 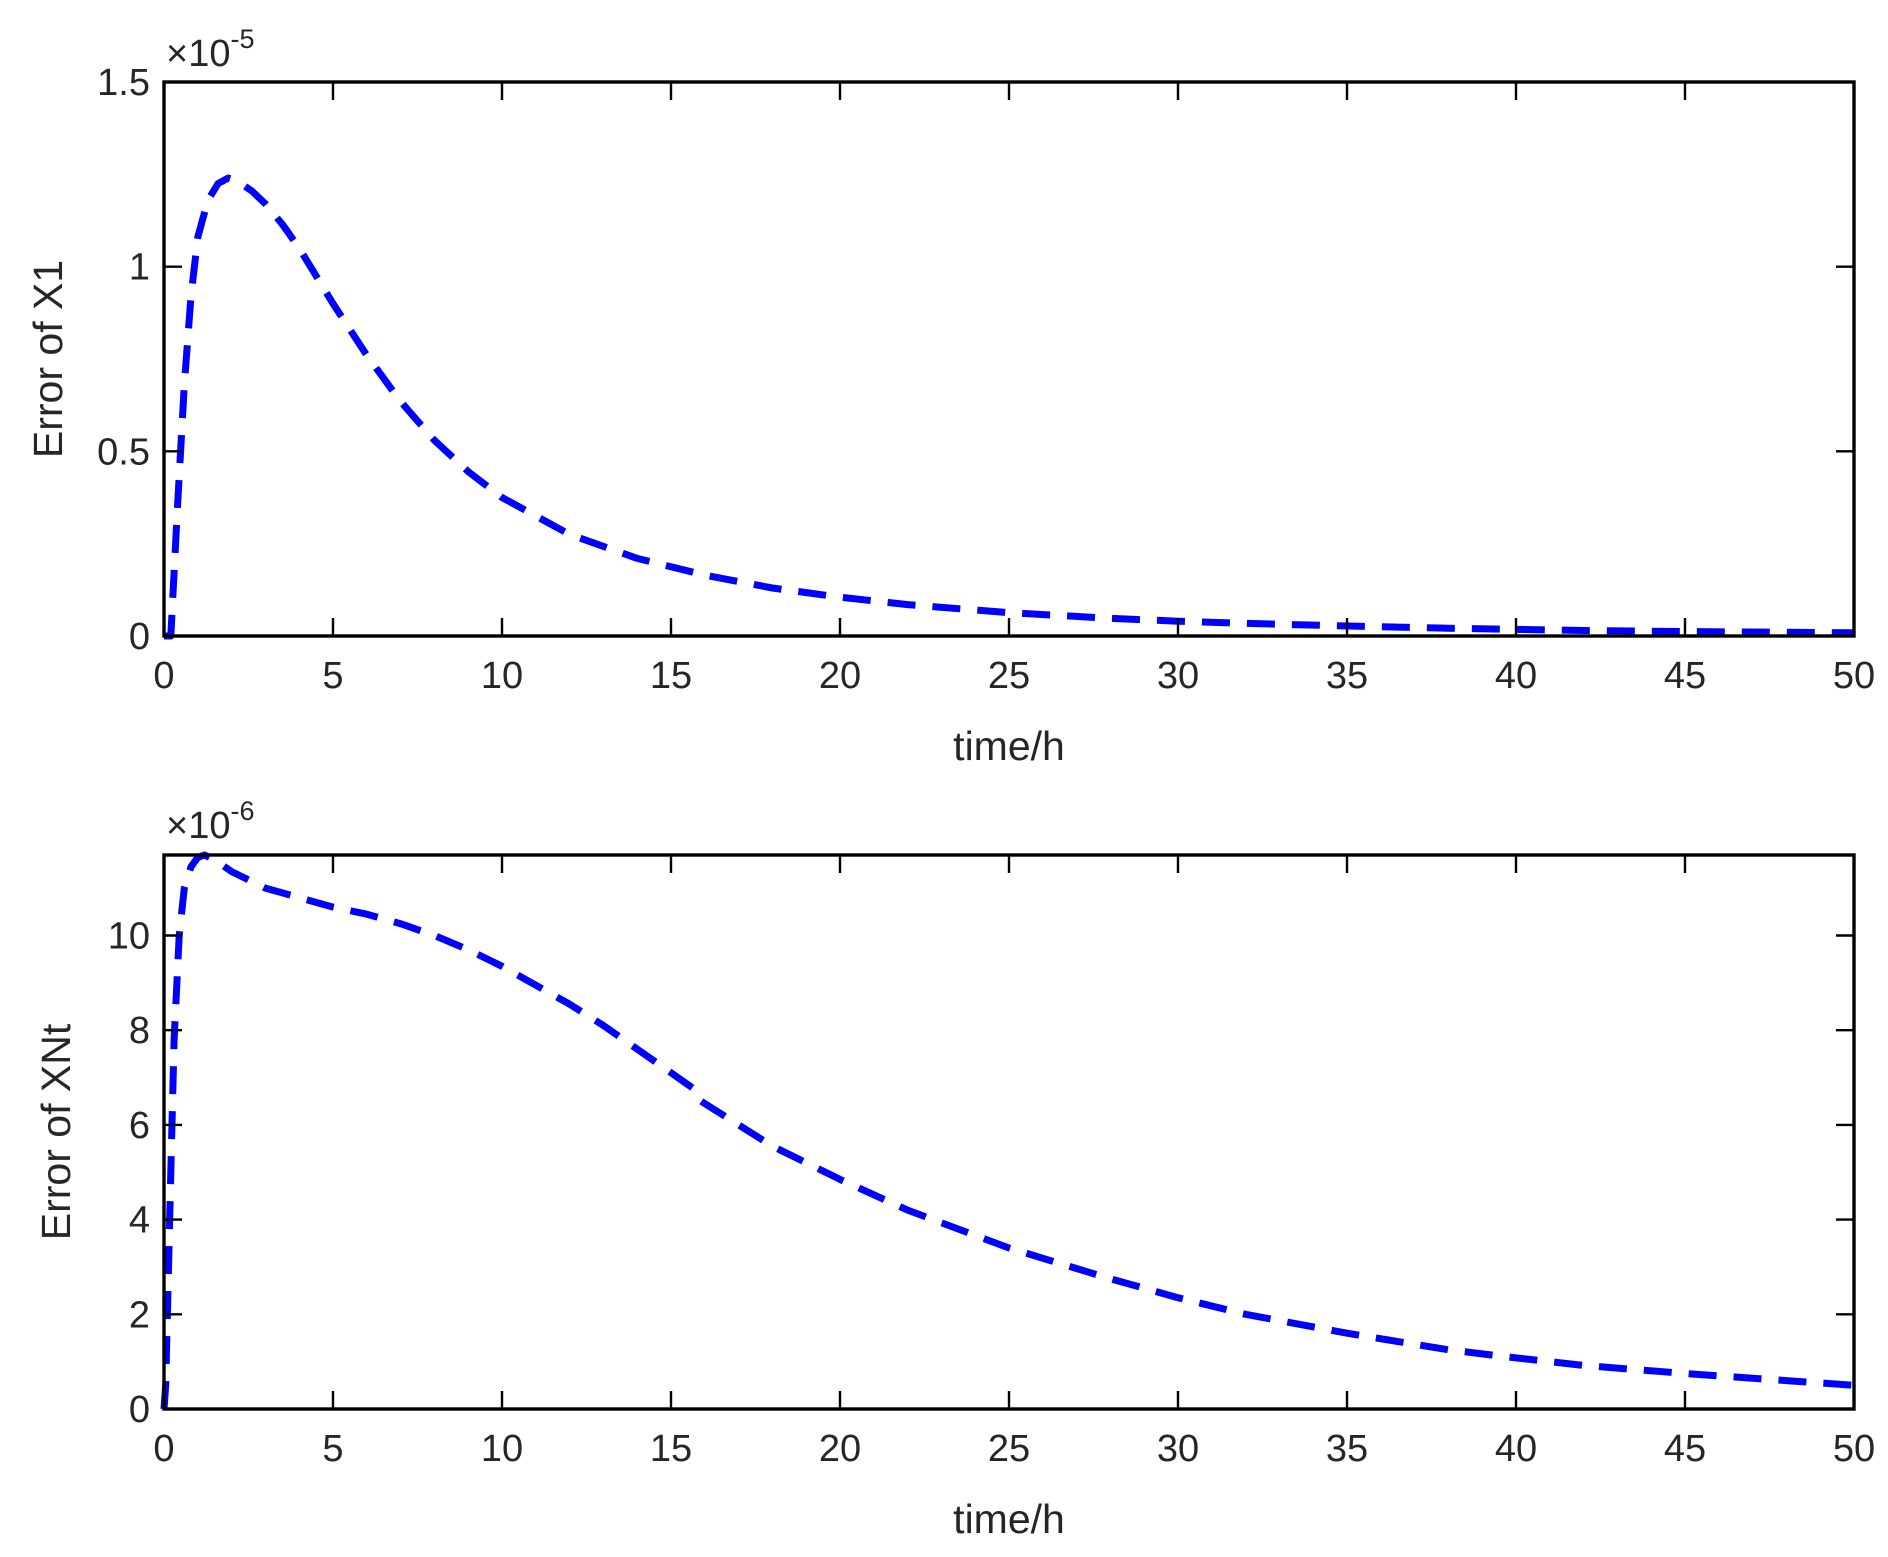 What do you see at coordinates (1009, 676) in the screenshot?
I see `chart-error-x1-x-tick-label: 25` at bounding box center [1009, 676].